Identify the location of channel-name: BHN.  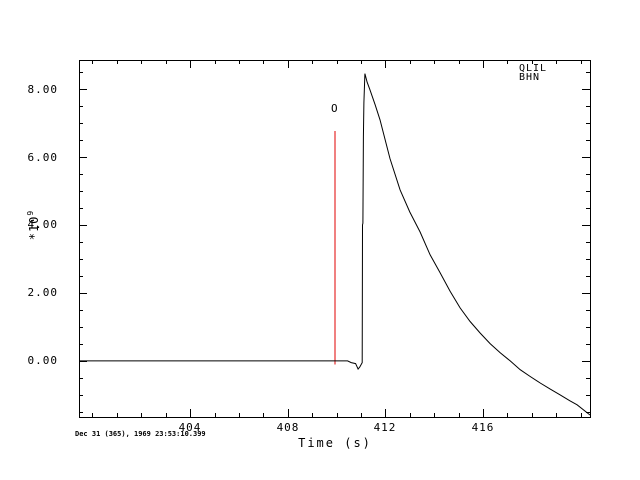
(530, 77).